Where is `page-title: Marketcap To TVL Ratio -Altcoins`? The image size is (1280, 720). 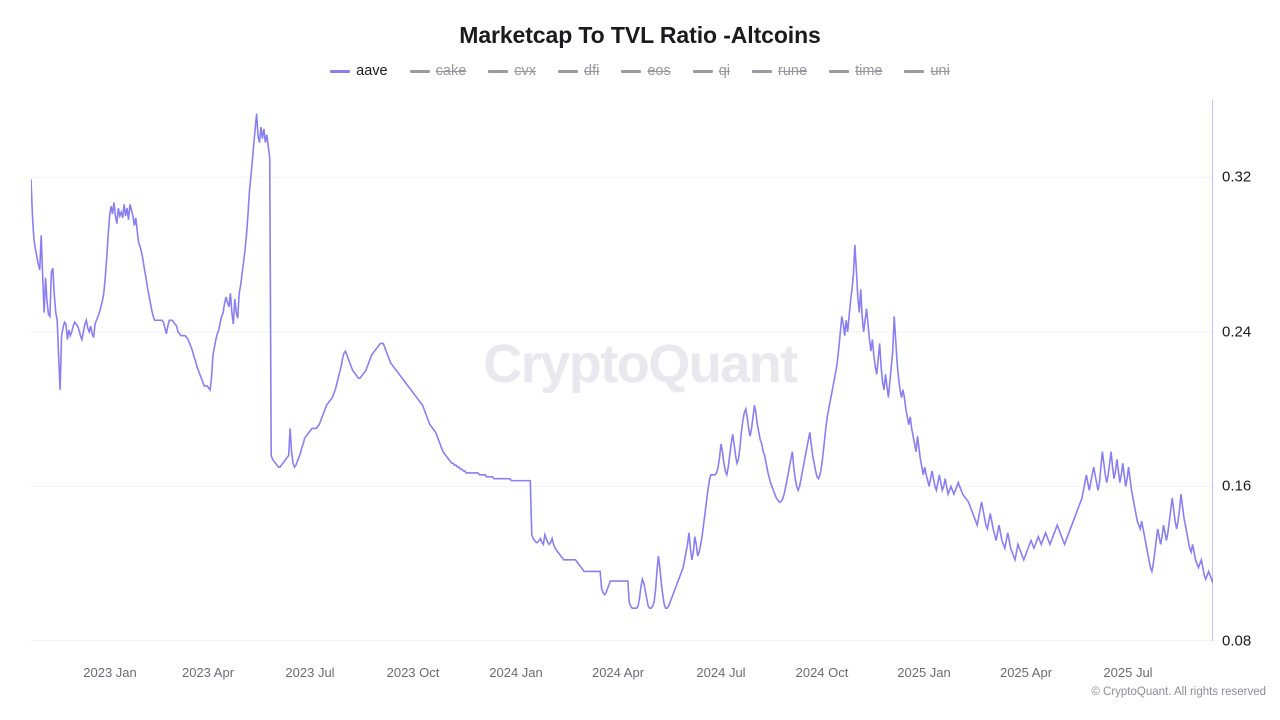
page-title: Marketcap To TVL Ratio -Altcoins is located at coordinates (640, 35).